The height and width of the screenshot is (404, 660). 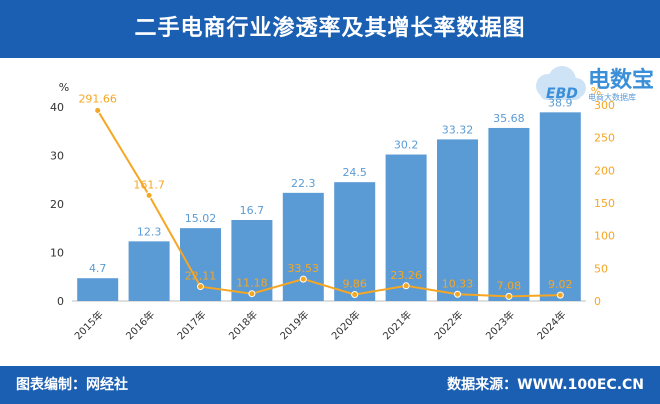 What do you see at coordinates (149, 184) in the screenshot?
I see `line-data-label: 161.7` at bounding box center [149, 184].